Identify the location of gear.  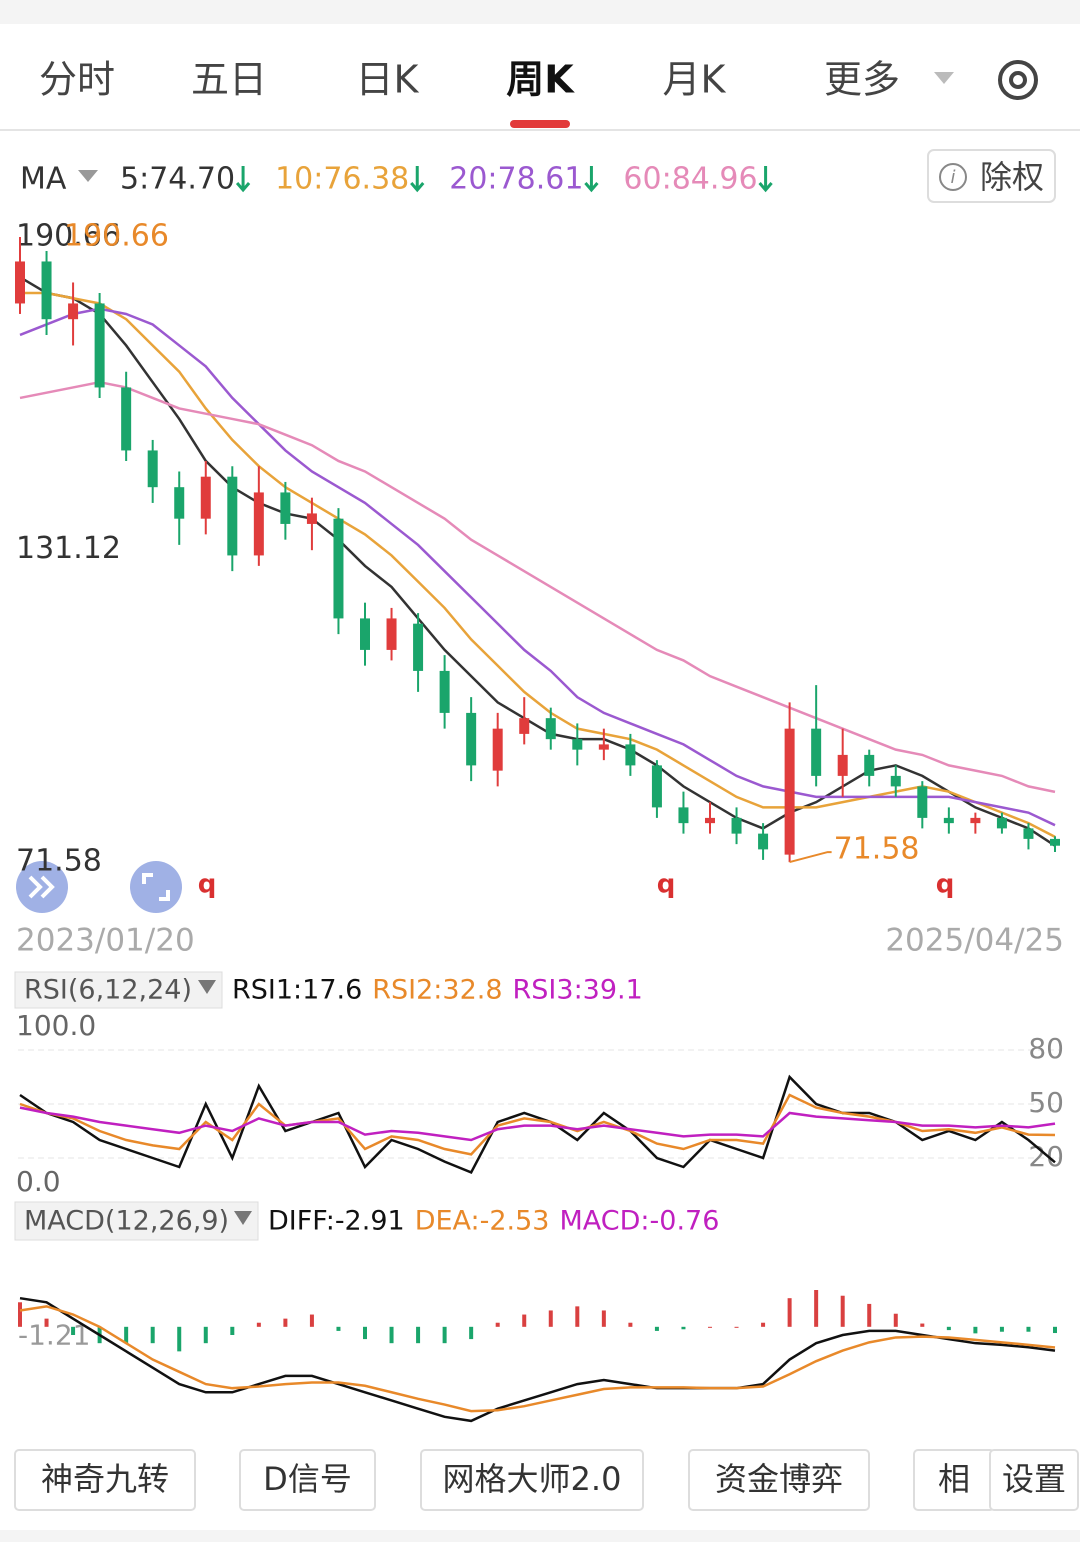
(1018, 80).